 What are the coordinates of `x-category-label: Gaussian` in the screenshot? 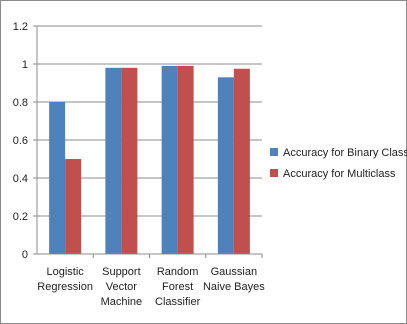 It's located at (234, 272).